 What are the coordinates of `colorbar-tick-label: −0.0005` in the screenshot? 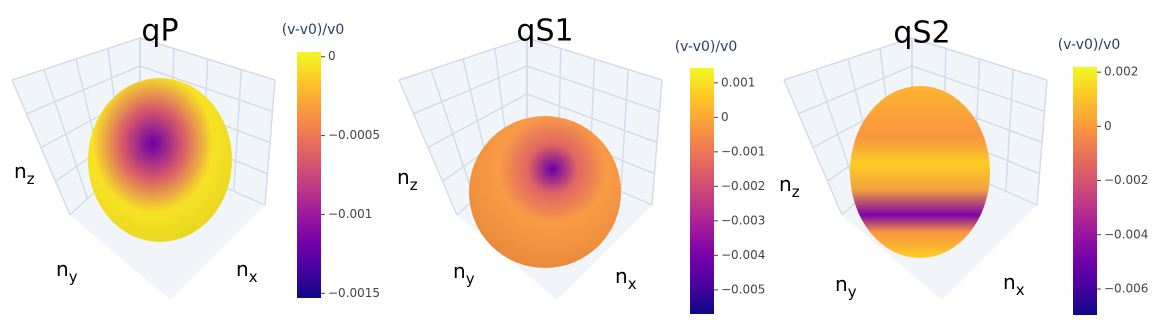 It's located at (354, 135).